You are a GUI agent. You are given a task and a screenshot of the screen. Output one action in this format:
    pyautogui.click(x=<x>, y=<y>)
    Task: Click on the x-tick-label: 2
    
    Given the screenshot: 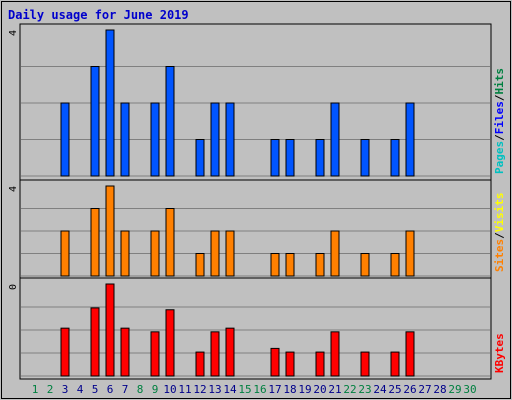 What is the action you would take?
    pyautogui.click(x=50, y=389)
    